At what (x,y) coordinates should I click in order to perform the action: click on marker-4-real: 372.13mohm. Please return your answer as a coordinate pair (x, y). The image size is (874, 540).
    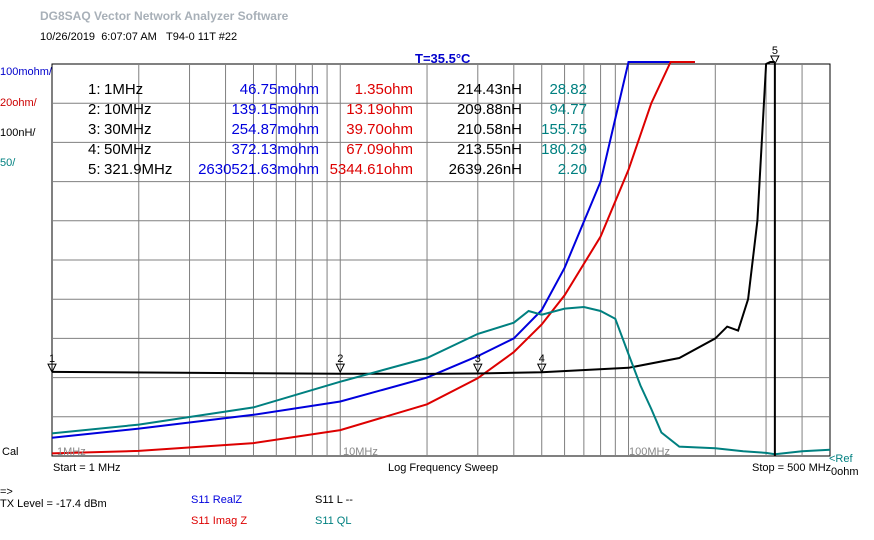
    Looking at the image, I should click on (275, 149).